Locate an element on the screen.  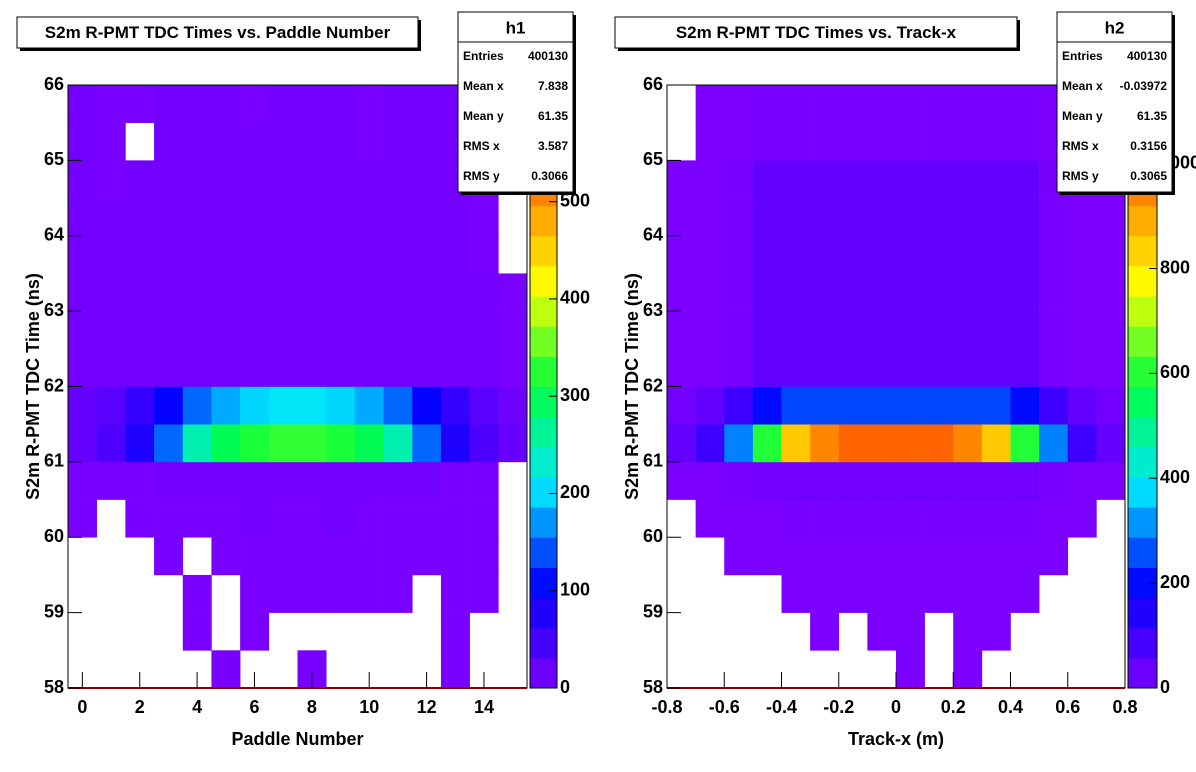
x-tick-label: -0.8 is located at coordinates (666, 707).